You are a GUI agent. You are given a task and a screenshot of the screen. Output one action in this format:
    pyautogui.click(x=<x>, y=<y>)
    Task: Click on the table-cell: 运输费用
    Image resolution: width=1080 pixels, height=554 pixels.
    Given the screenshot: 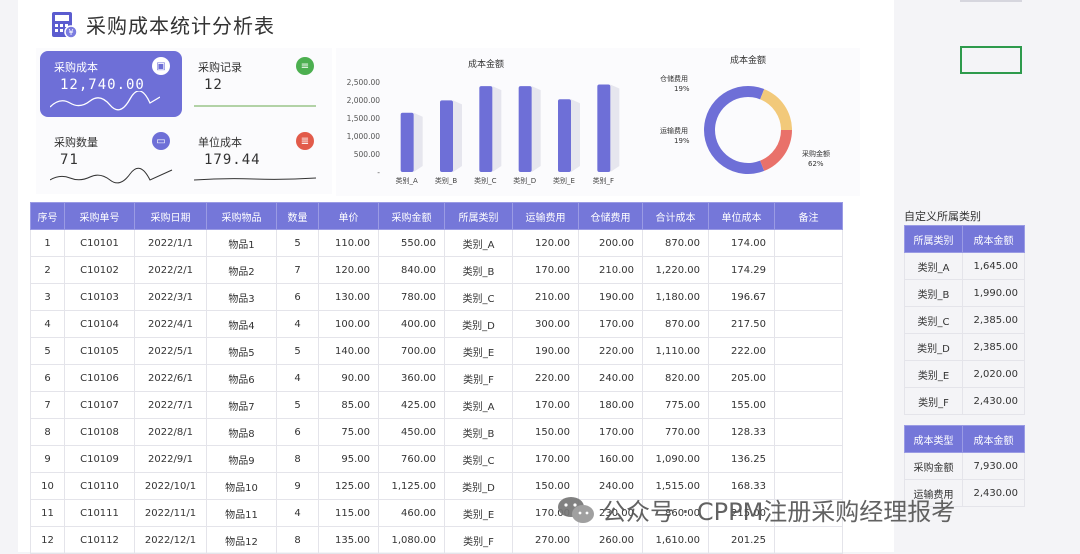 What is the action you would take?
    pyautogui.click(x=933, y=493)
    